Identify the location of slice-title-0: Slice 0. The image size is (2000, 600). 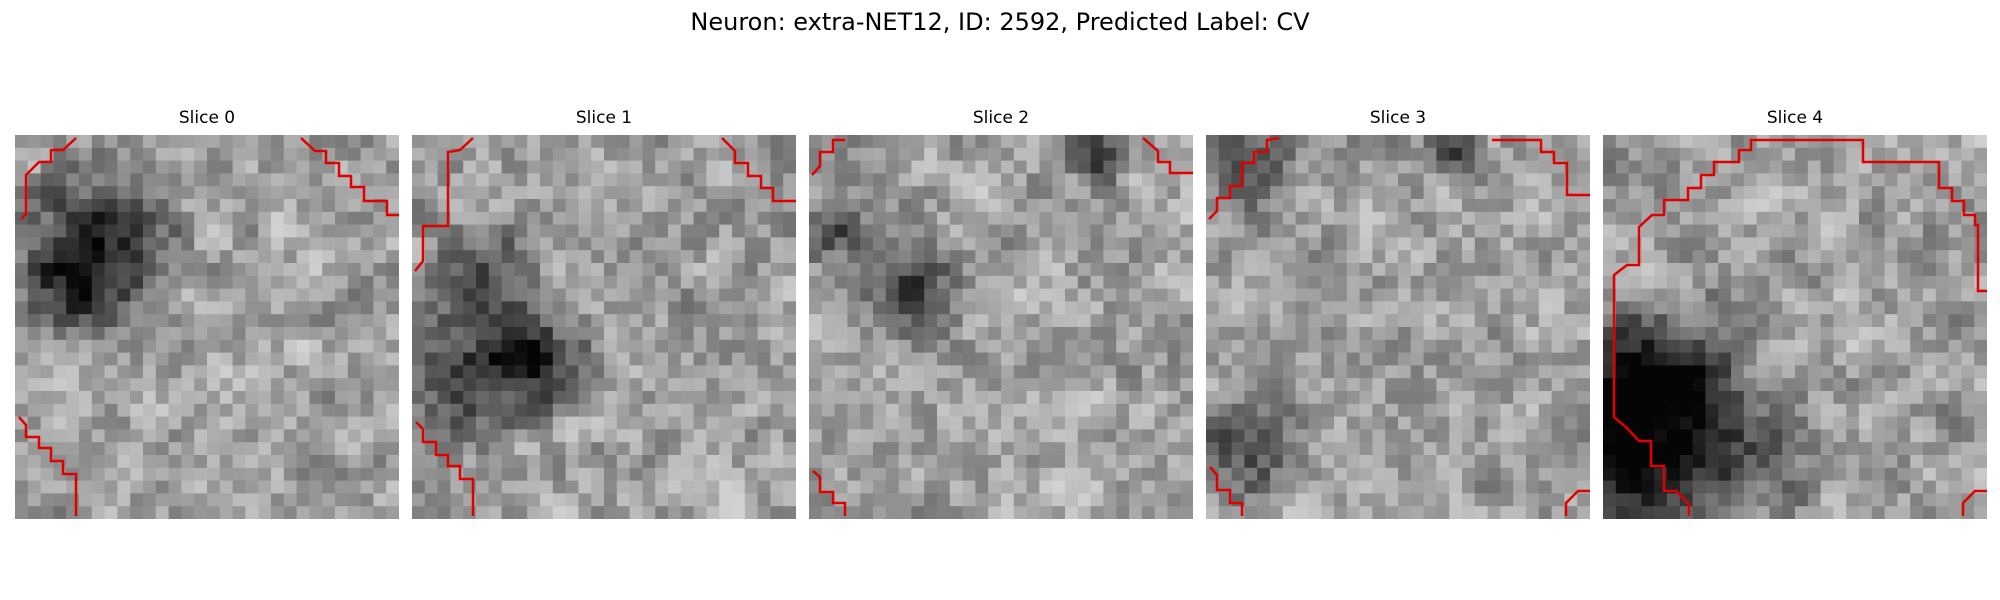
(207, 118).